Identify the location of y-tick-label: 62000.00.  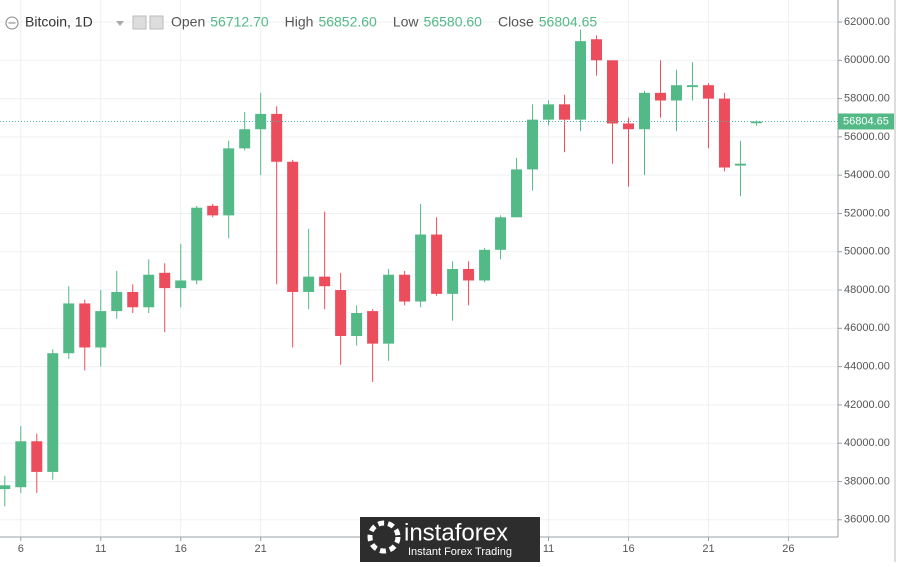
(867, 22).